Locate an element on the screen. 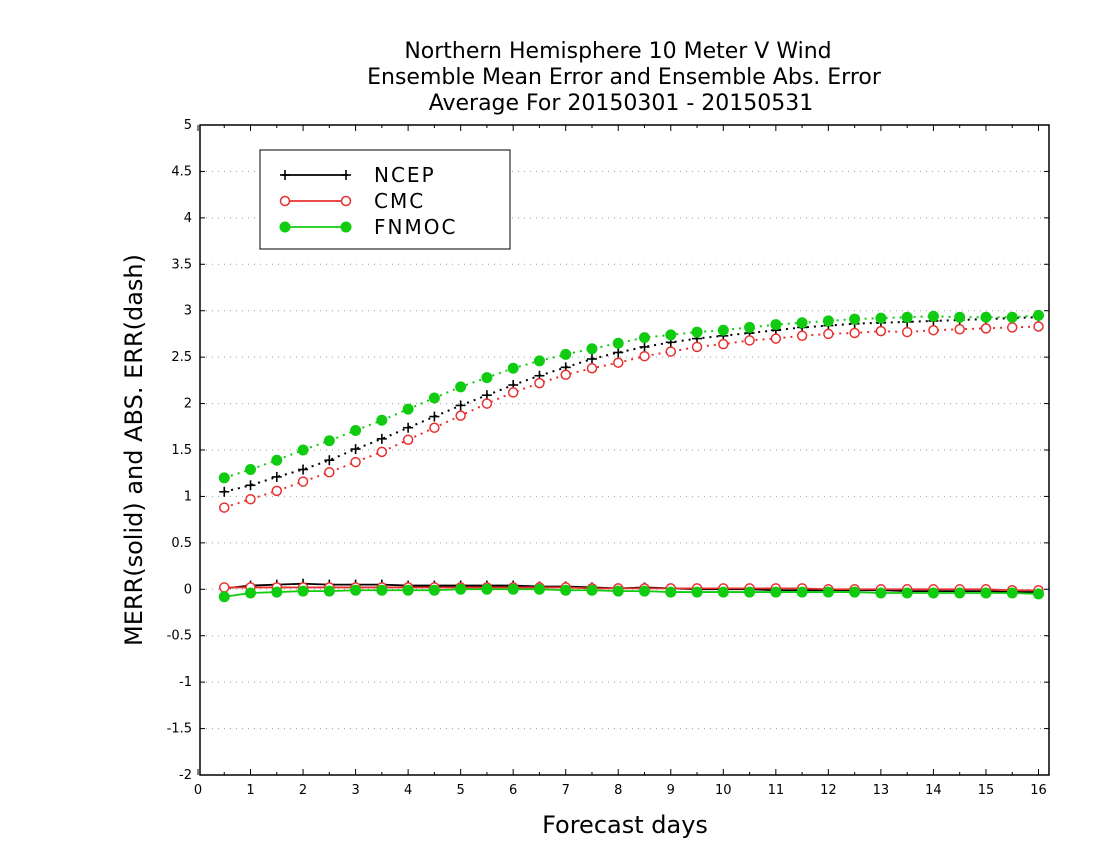 The image size is (1100, 850). legend-marker-start-ncep is located at coordinates (285, 175).